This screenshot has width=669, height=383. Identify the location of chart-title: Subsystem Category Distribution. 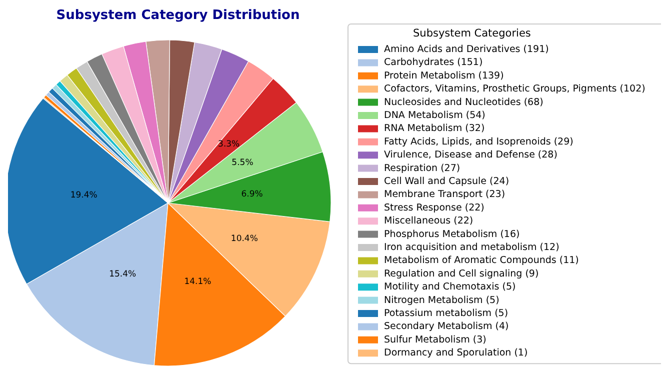
(178, 15).